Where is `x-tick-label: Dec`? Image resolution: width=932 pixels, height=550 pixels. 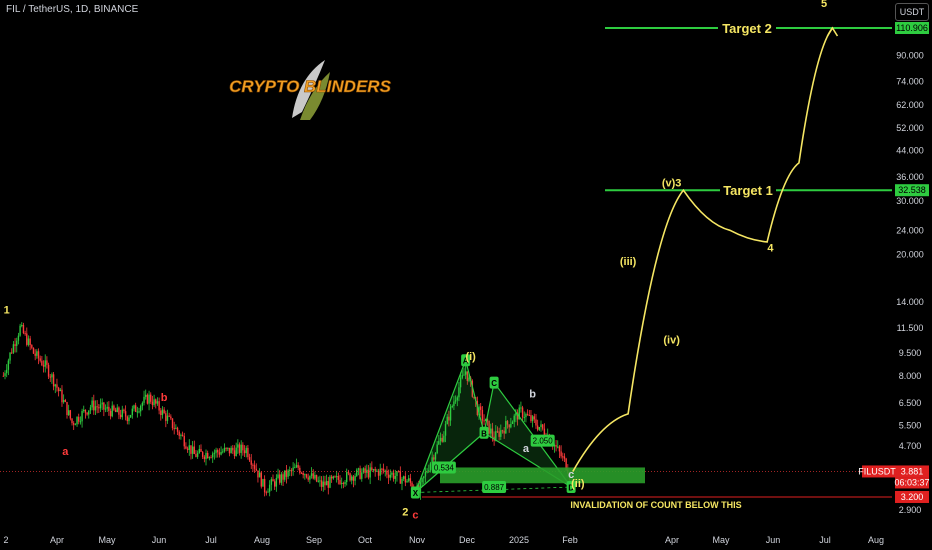 x-tick-label: Dec is located at coordinates (467, 540).